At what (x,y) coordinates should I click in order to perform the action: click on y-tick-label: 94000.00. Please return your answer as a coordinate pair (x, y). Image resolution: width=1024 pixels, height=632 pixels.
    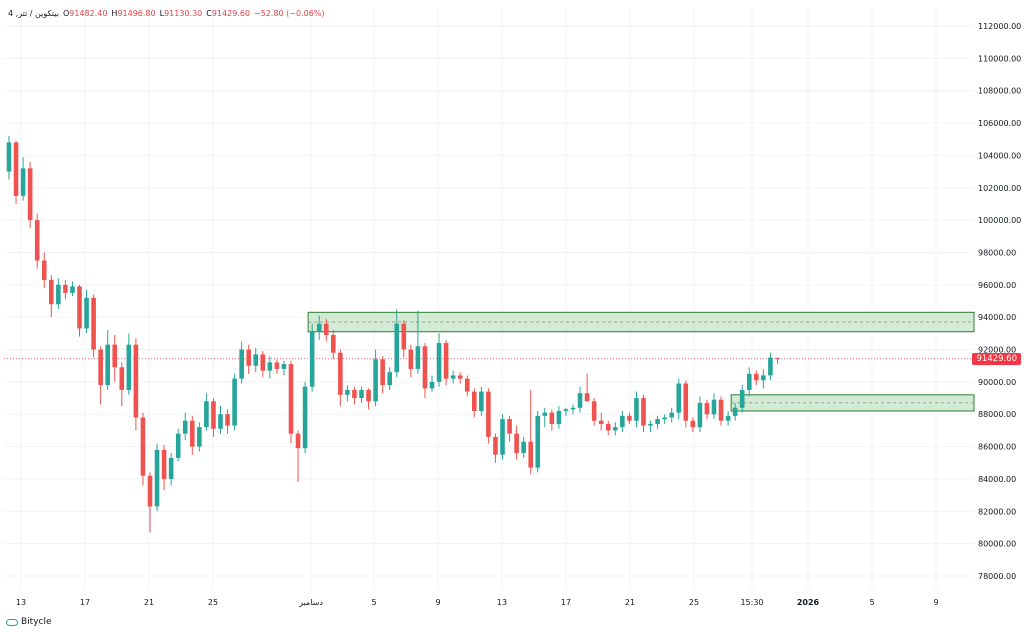
    Looking at the image, I should click on (997, 317).